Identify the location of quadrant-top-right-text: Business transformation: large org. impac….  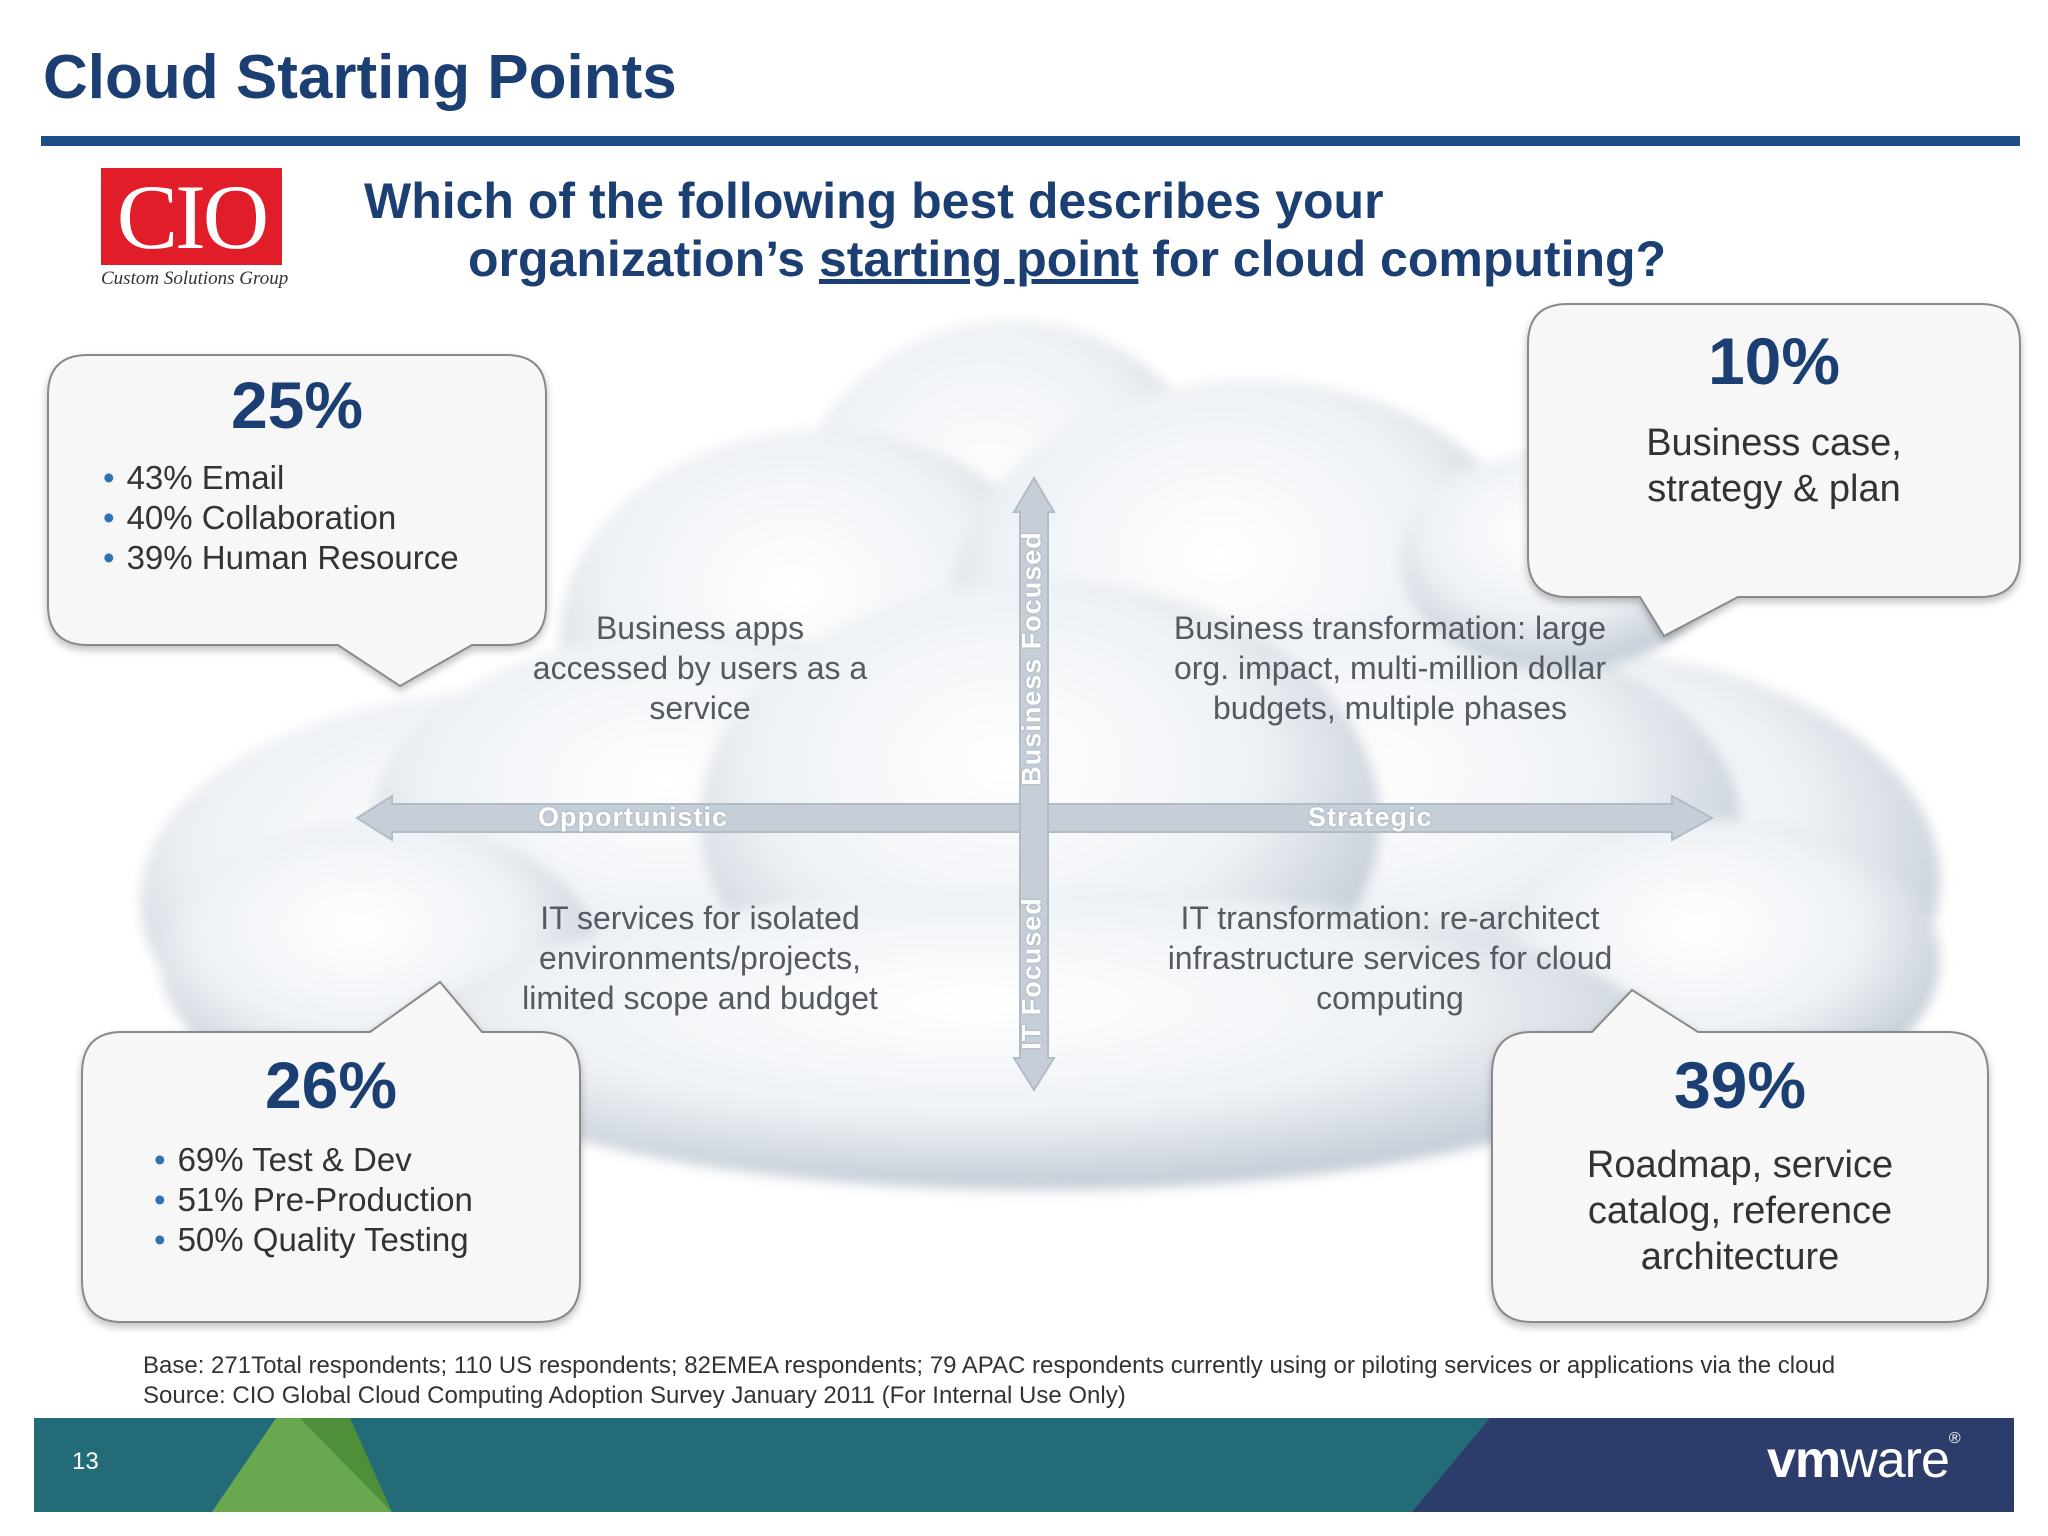
(1390, 668).